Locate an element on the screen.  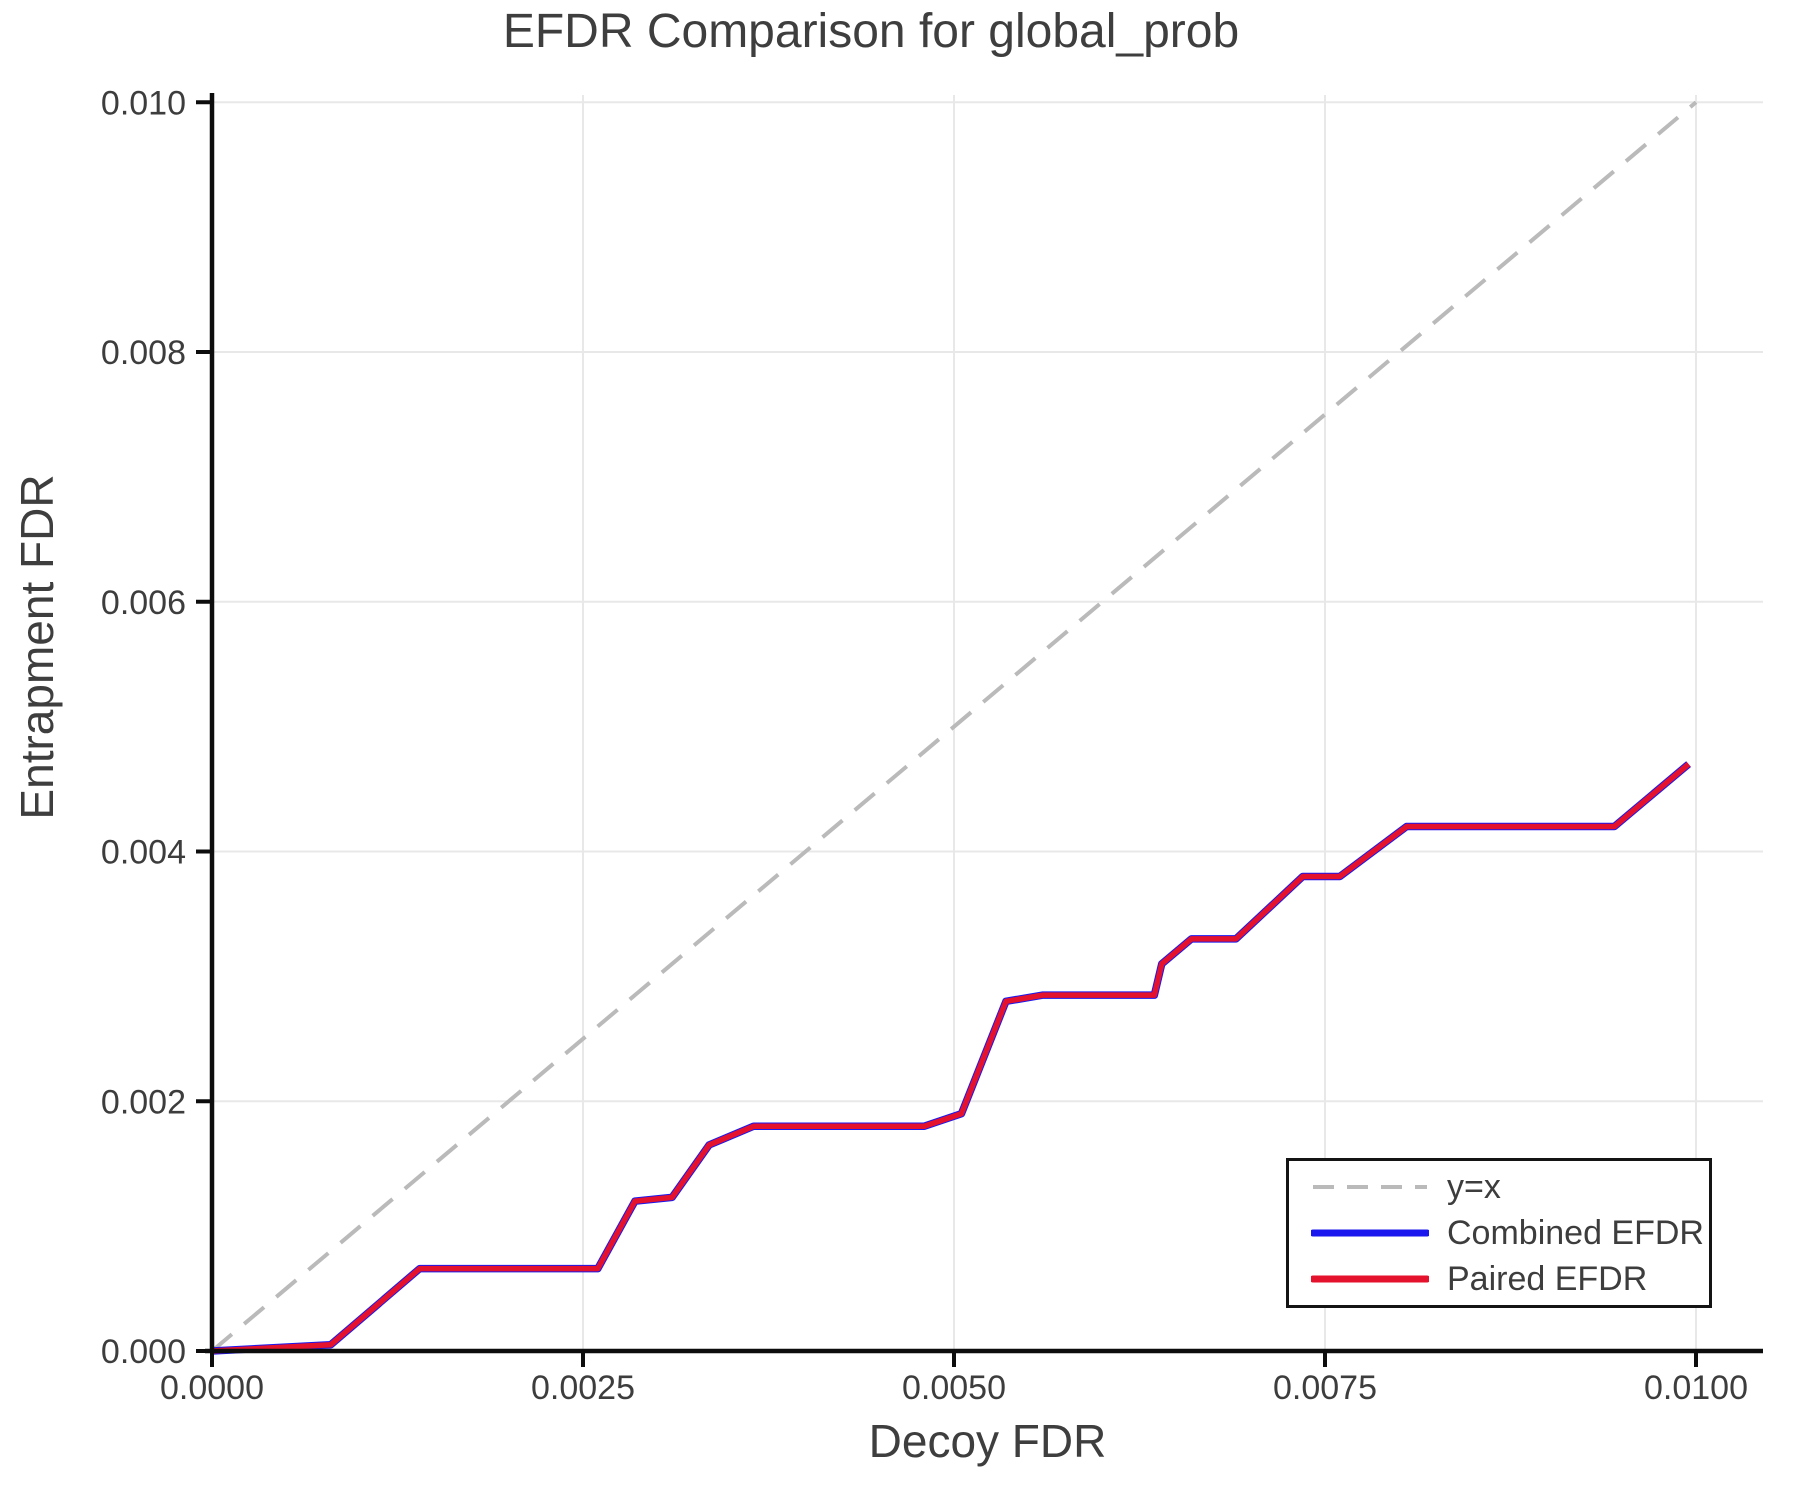
y-axis-label: Entrapment FDR is located at coordinates (37, 647).